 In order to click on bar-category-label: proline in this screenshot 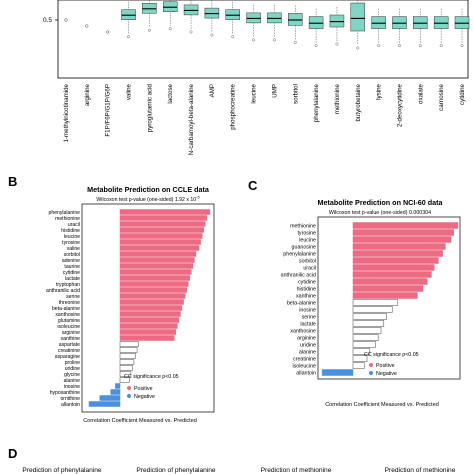, I will do `click(72, 363)`.